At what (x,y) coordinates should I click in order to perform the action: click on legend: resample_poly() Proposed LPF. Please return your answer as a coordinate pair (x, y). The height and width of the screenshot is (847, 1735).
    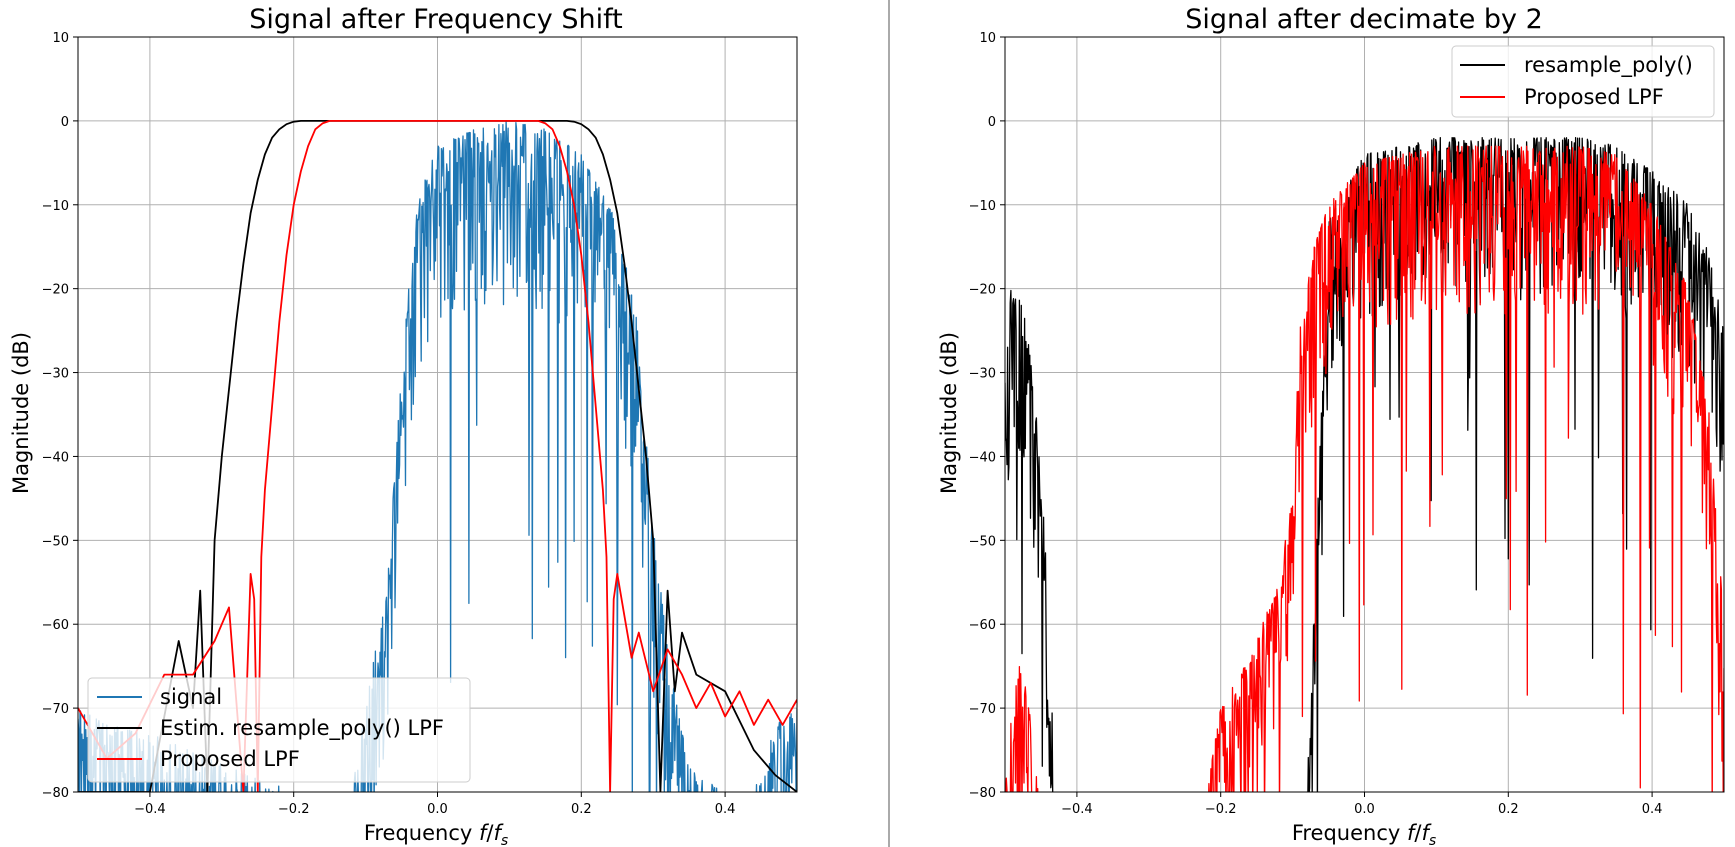
    Looking at the image, I should click on (1583, 81).